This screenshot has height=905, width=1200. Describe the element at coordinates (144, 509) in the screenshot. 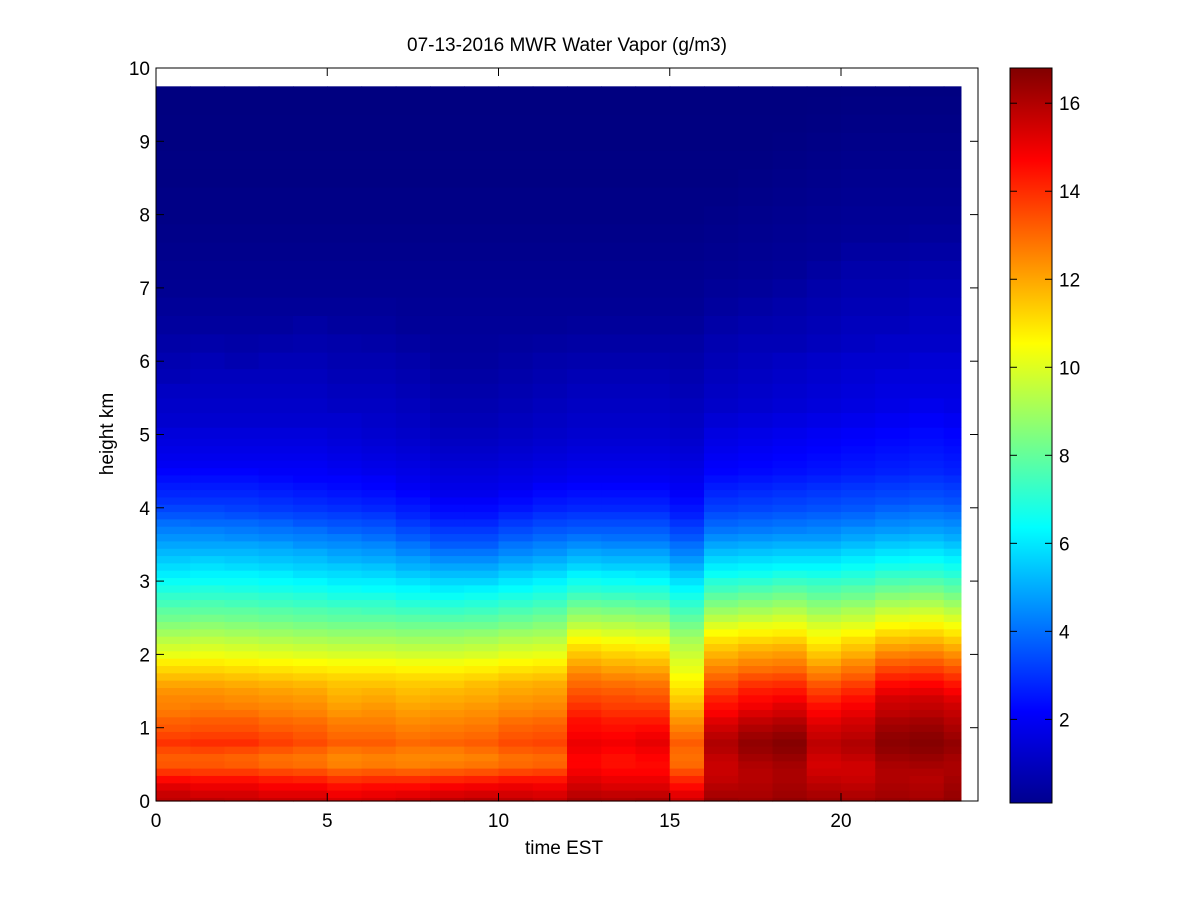

I see `y-tick-label: 4` at that location.